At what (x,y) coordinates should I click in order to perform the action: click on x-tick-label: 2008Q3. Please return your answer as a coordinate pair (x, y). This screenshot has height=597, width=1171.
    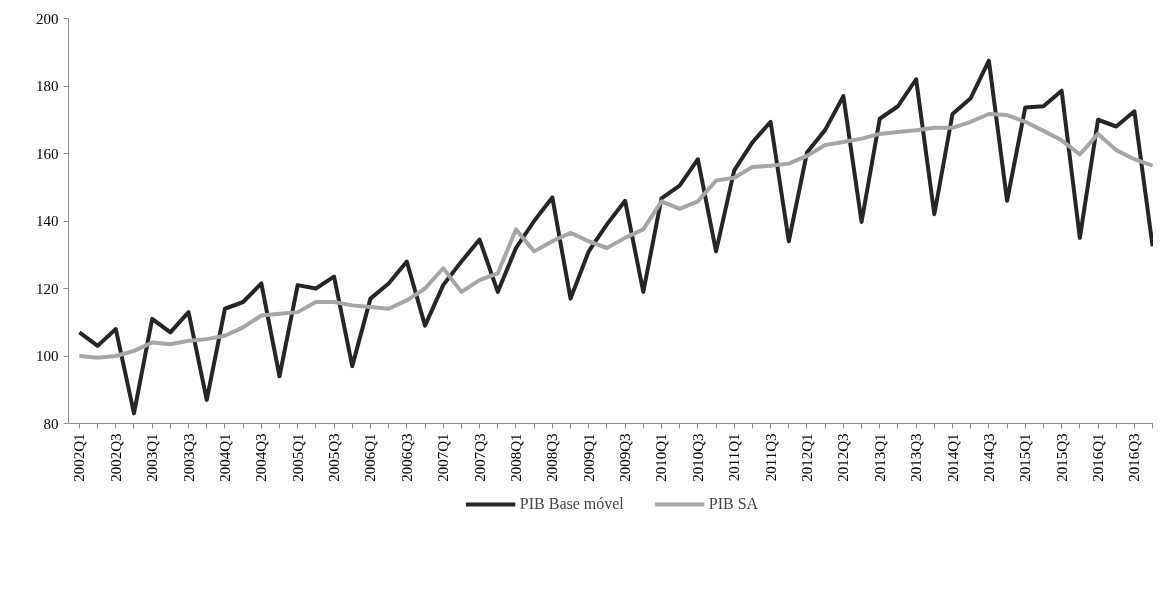
    Looking at the image, I should click on (552, 457).